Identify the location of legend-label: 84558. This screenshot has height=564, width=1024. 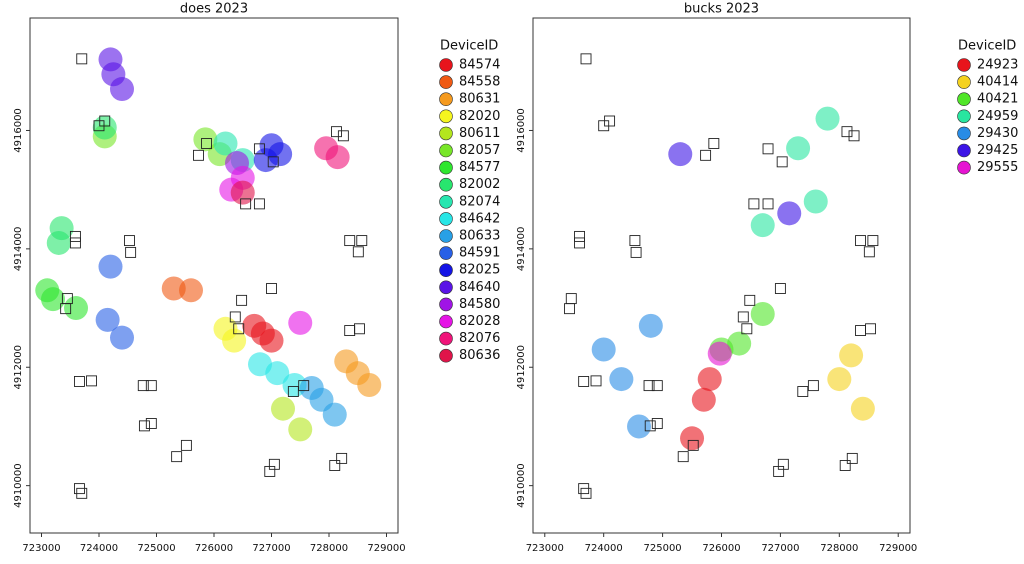
(479, 82).